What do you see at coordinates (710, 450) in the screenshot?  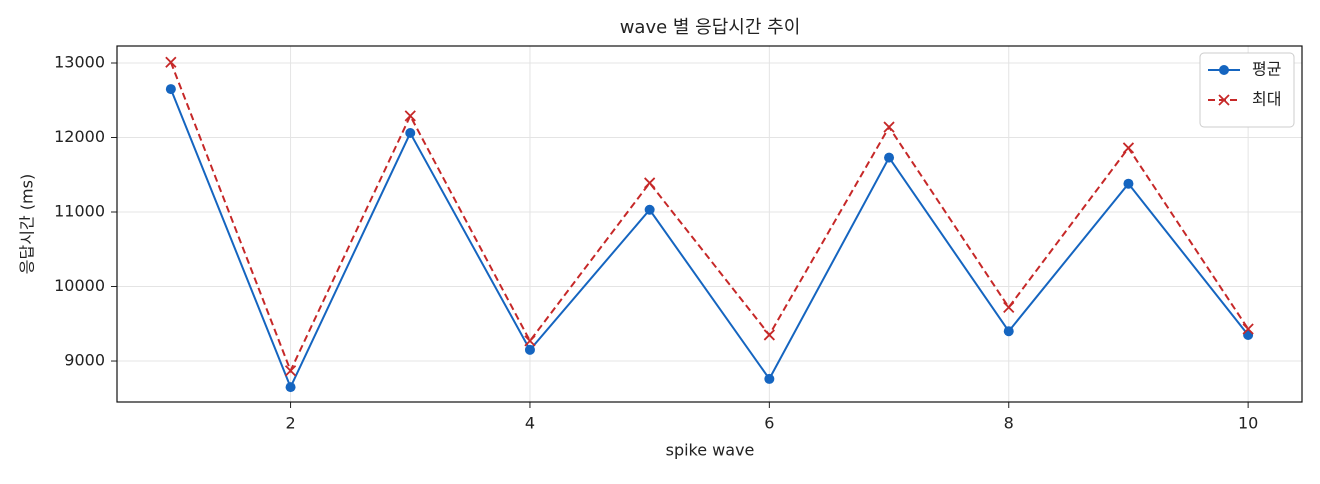 I see `x-axis-label: spike wave` at bounding box center [710, 450].